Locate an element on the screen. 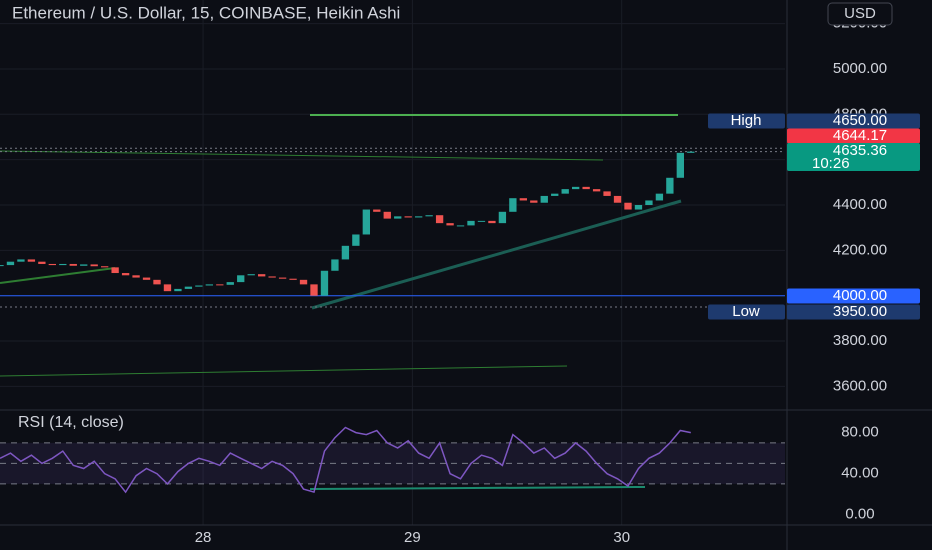 The image size is (932, 550). y-tick-label: 40.00 is located at coordinates (860, 473).